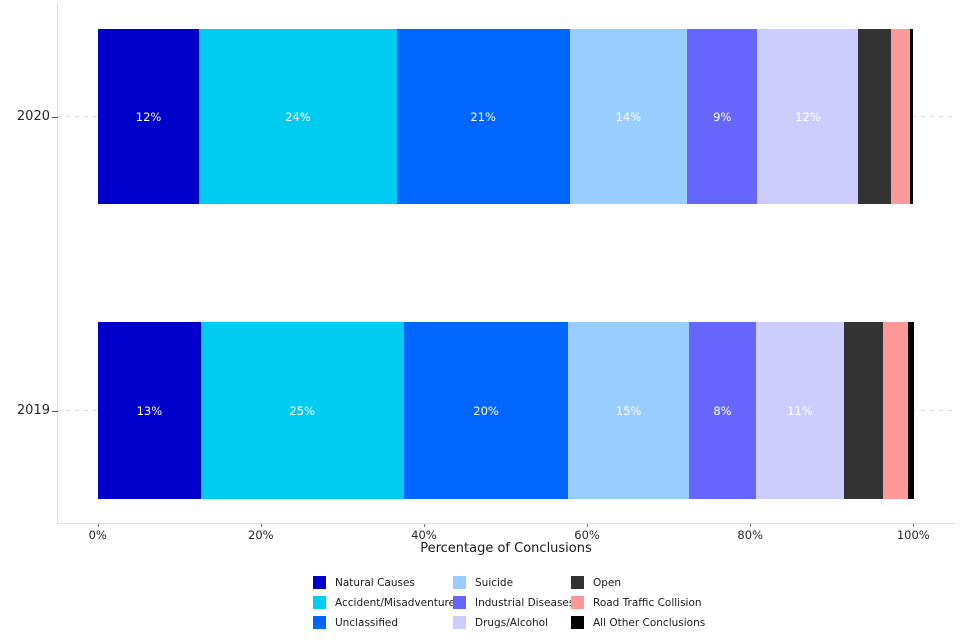  Describe the element at coordinates (424, 535) in the screenshot. I see `x-tick-label: 40%` at that location.